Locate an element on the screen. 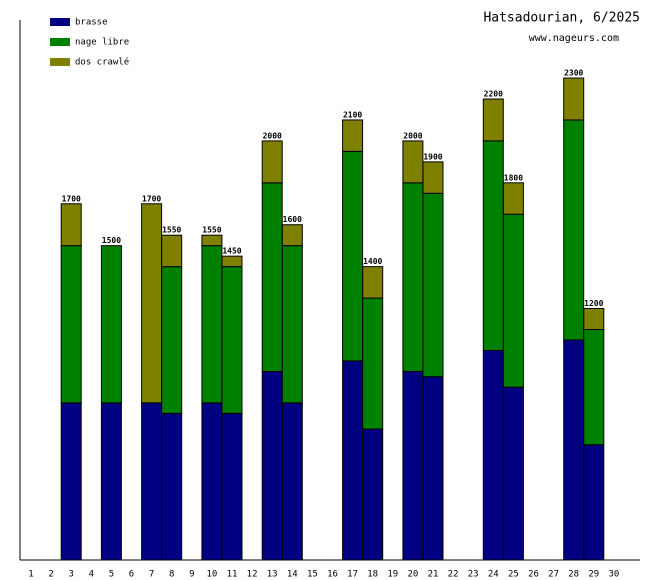 The height and width of the screenshot is (580, 660). total-label: 2100 is located at coordinates (352, 114).